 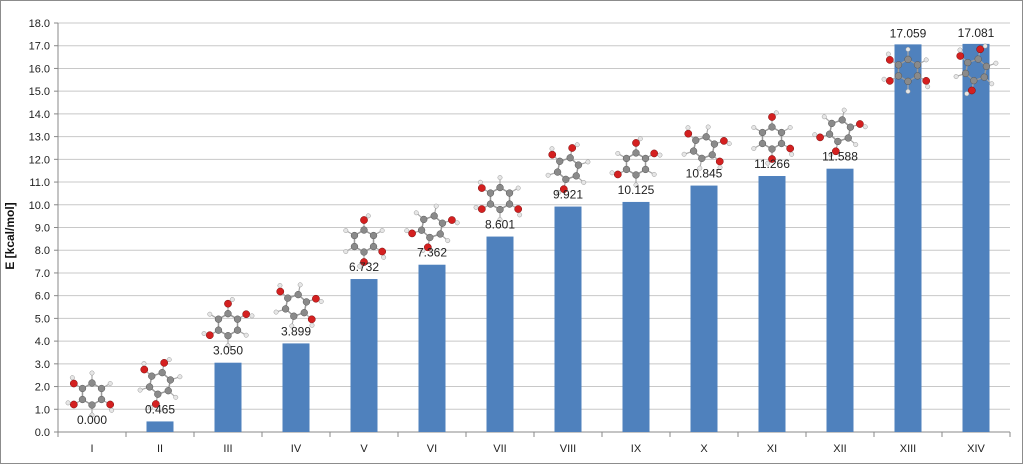 I want to click on y-tick-label: 16.0, so click(x=39, y=69).